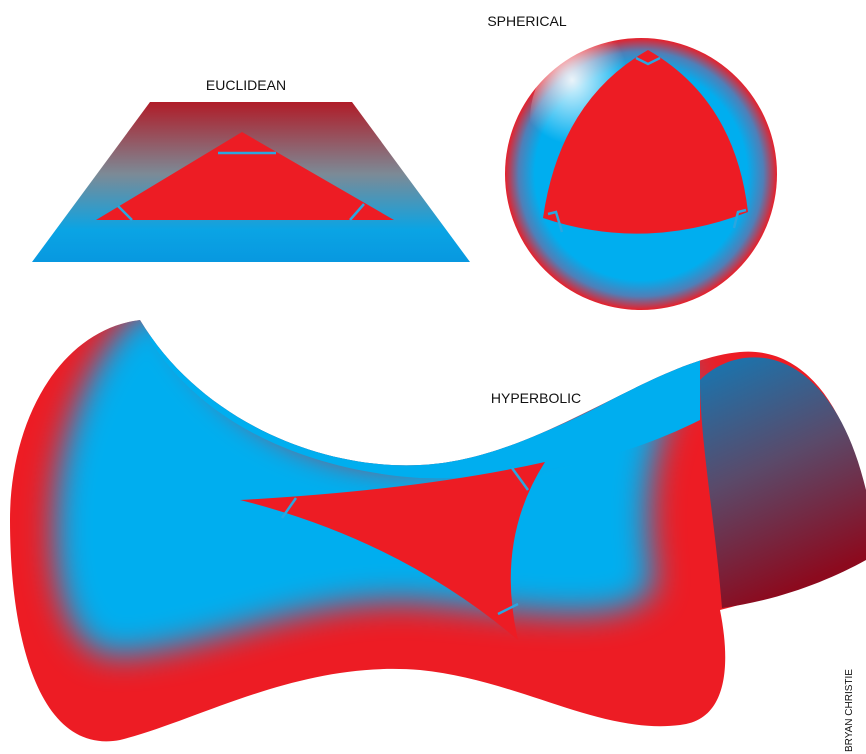 This screenshot has width=866, height=754. I want to click on credit: BRYAN CHRISTIE, so click(849, 710).